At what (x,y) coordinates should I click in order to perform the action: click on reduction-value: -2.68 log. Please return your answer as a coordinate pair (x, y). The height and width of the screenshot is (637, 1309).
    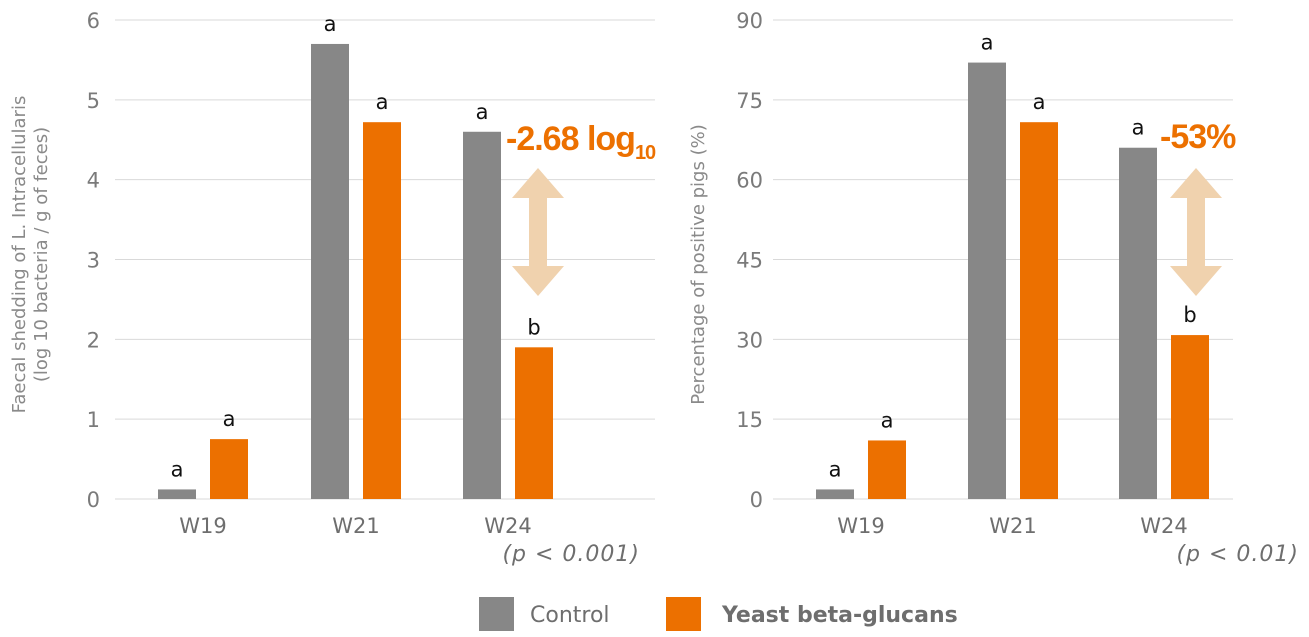
    Looking at the image, I should click on (570, 139).